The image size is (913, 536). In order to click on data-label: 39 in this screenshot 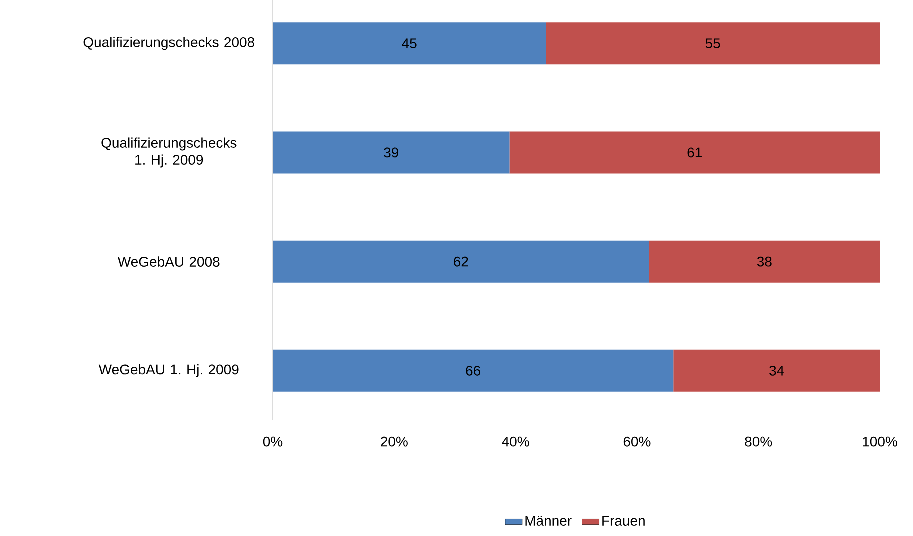, I will do `click(391, 153)`.